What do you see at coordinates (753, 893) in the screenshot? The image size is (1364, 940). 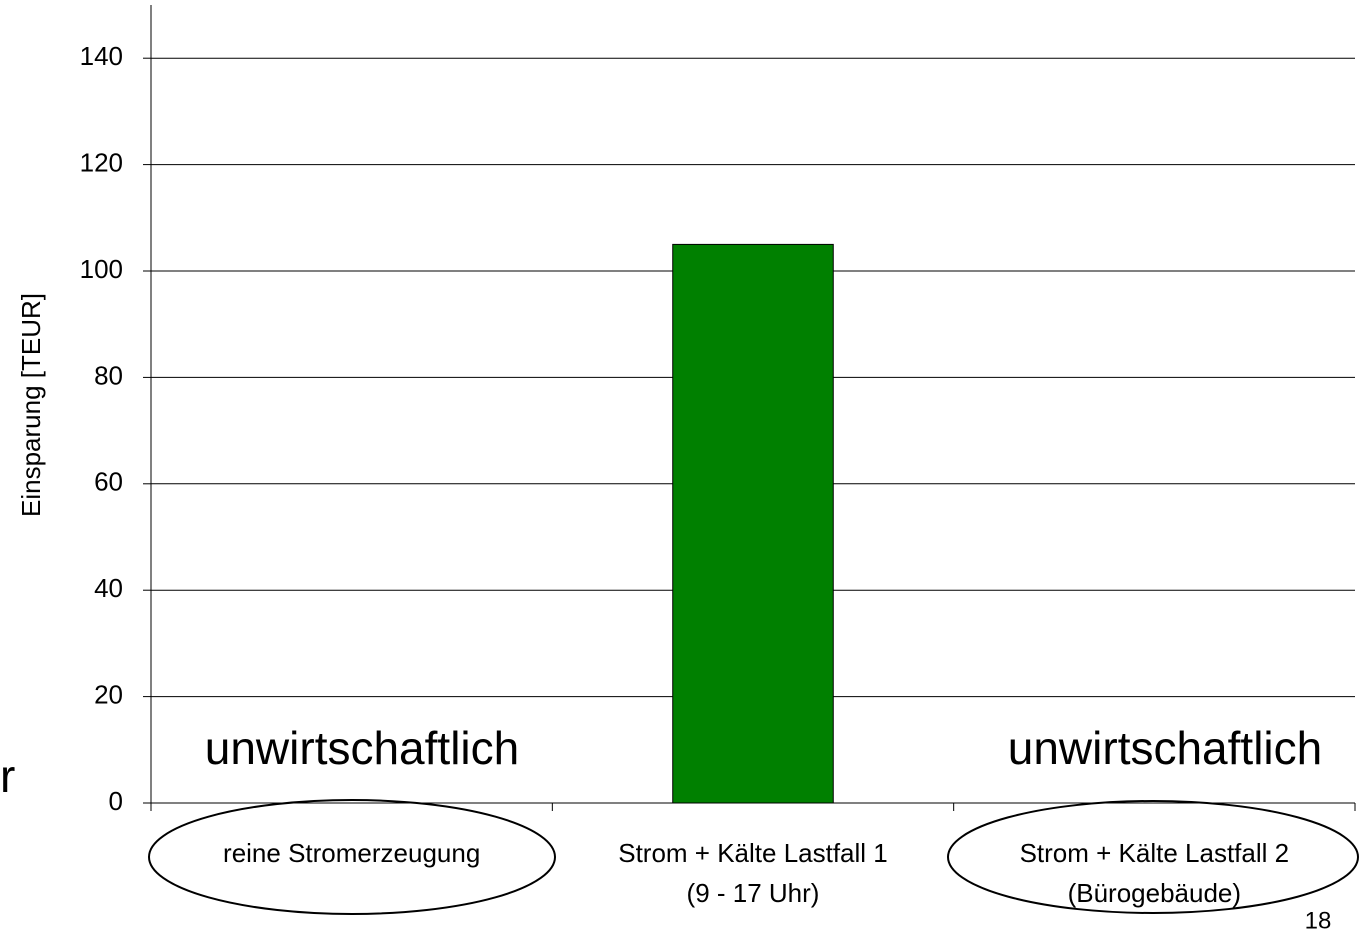 I see `x-tick-label-line: (9 - 17 Uhr)` at bounding box center [753, 893].